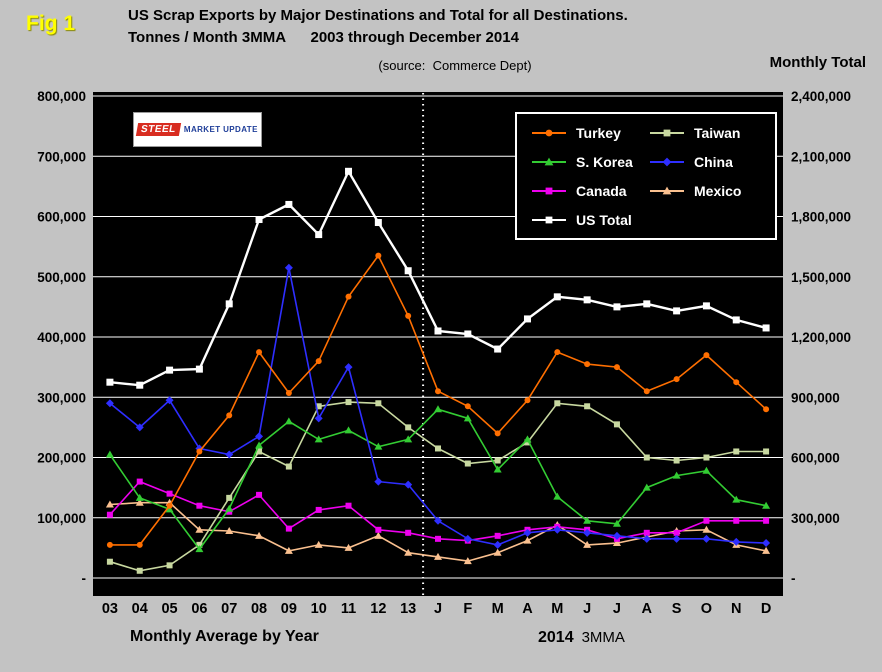 This screenshot has width=882, height=672. What do you see at coordinates (601, 190) in the screenshot?
I see `legend-label-canada: Canada` at bounding box center [601, 190].